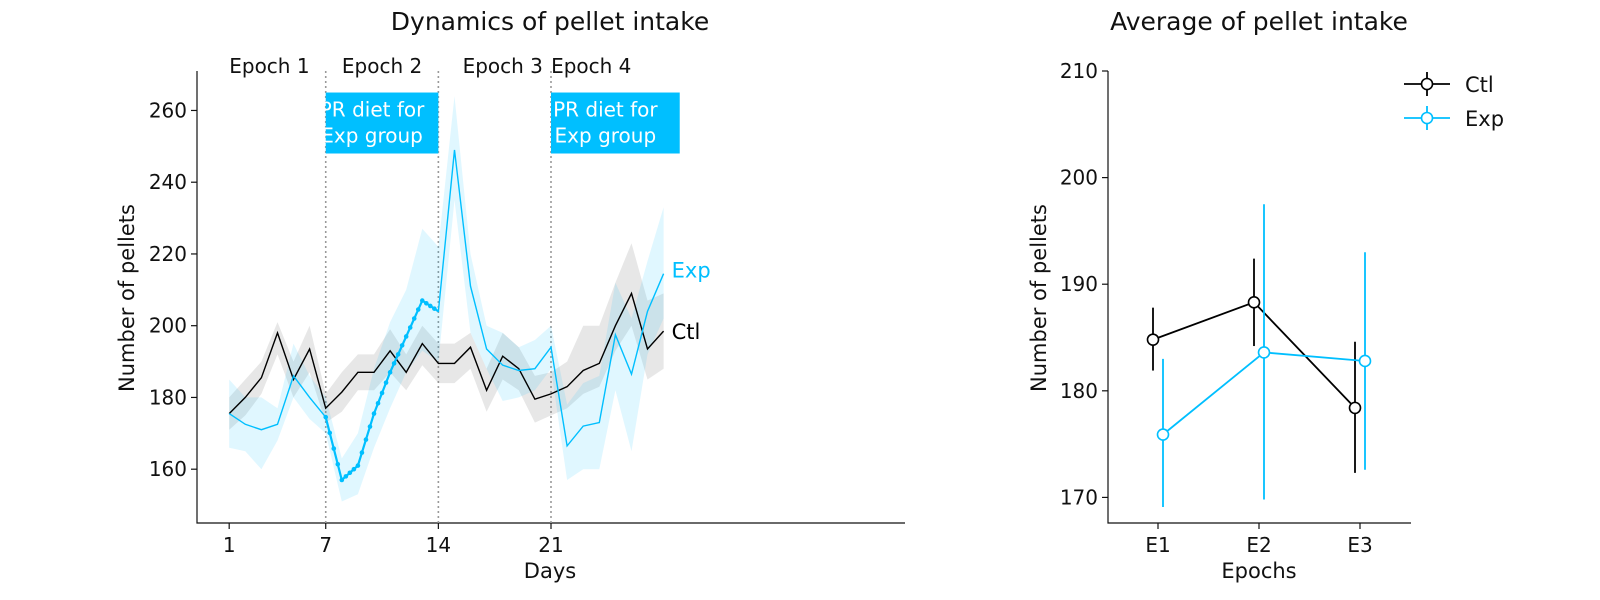  What do you see at coordinates (168, 254) in the screenshot?
I see `left-y-tick-label: 220` at bounding box center [168, 254].